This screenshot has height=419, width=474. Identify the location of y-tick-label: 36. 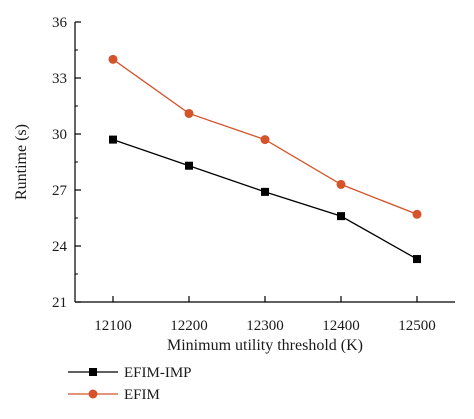
(60, 23).